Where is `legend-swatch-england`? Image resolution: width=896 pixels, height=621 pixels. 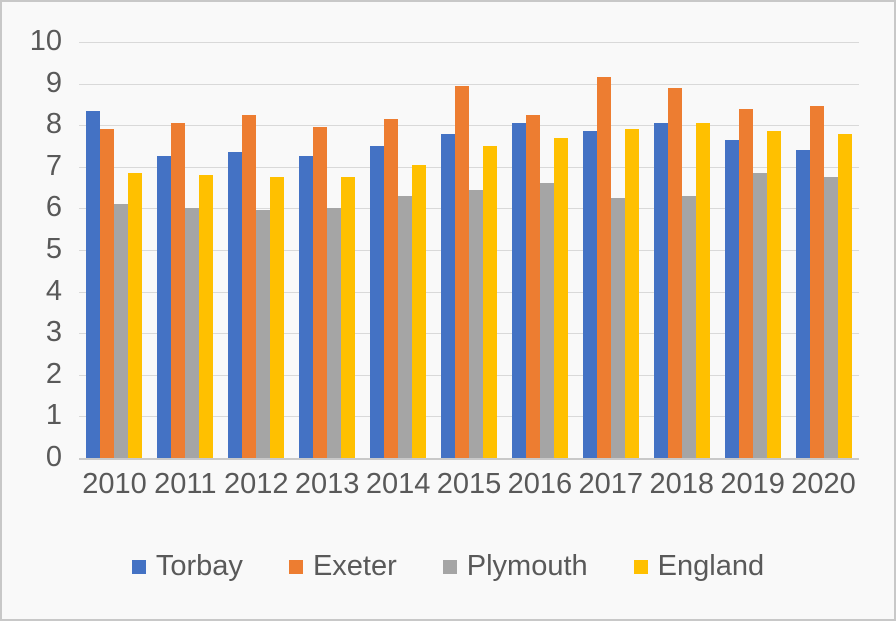
legend-swatch-england is located at coordinates (640, 566).